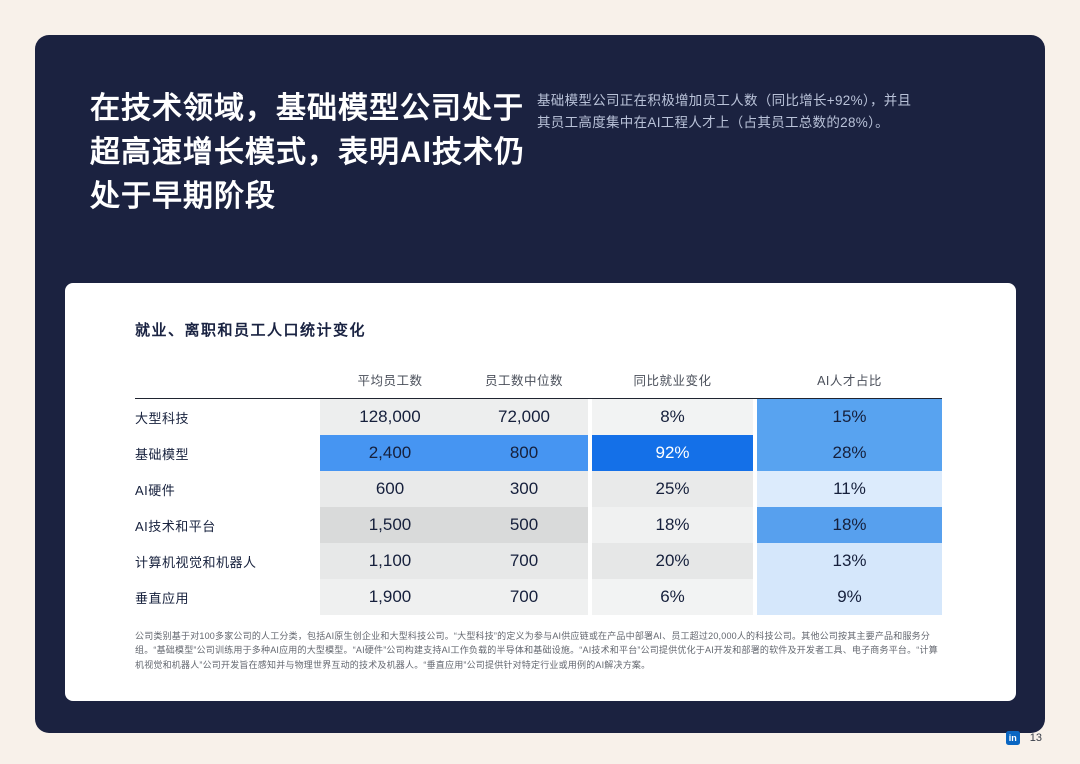  I want to click on cell-avg-employees: 128,000, so click(390, 417).